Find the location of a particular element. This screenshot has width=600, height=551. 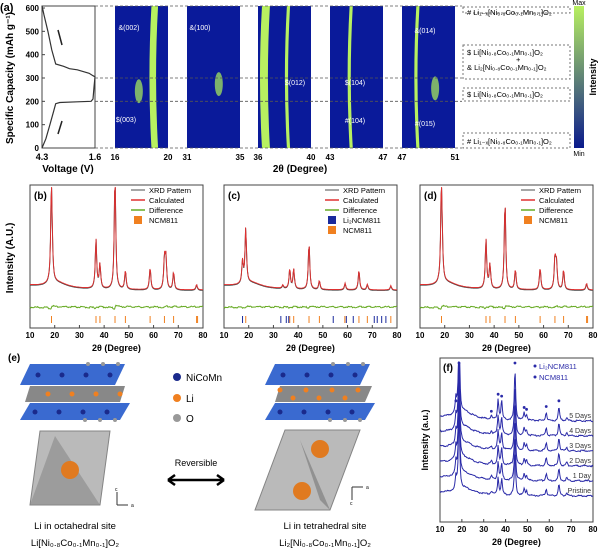

a-ytick-label: 600 is located at coordinates (33, 8).